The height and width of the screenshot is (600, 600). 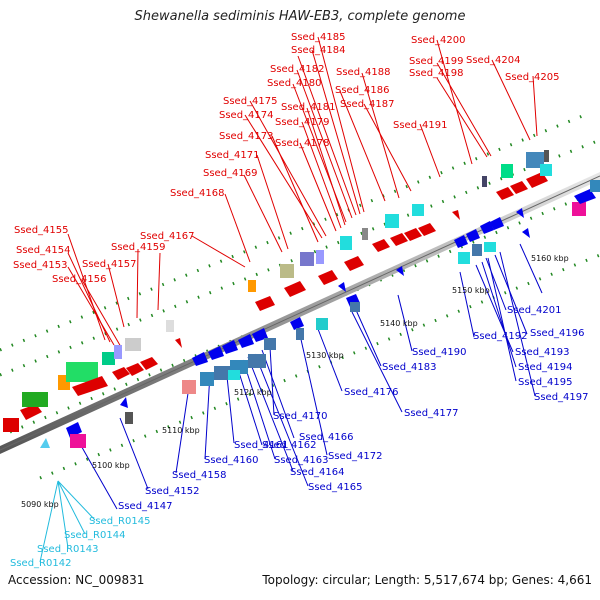 What do you see at coordinates (67, 521) in the screenshot?
I see `leader-lines-rna` at bounding box center [67, 521].